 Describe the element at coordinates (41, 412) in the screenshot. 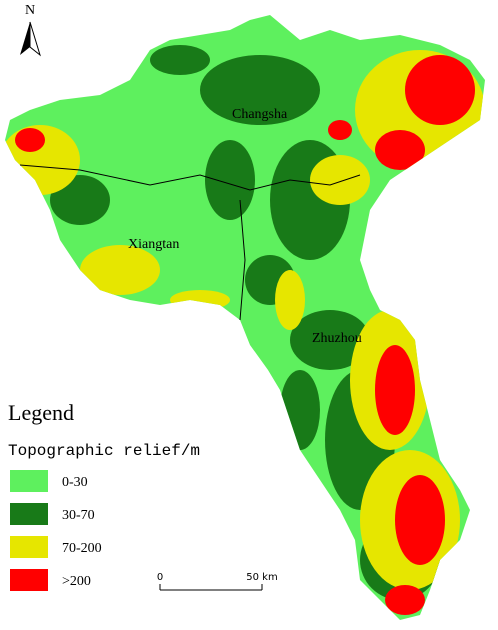

I see `legend-title: Legend` at that location.